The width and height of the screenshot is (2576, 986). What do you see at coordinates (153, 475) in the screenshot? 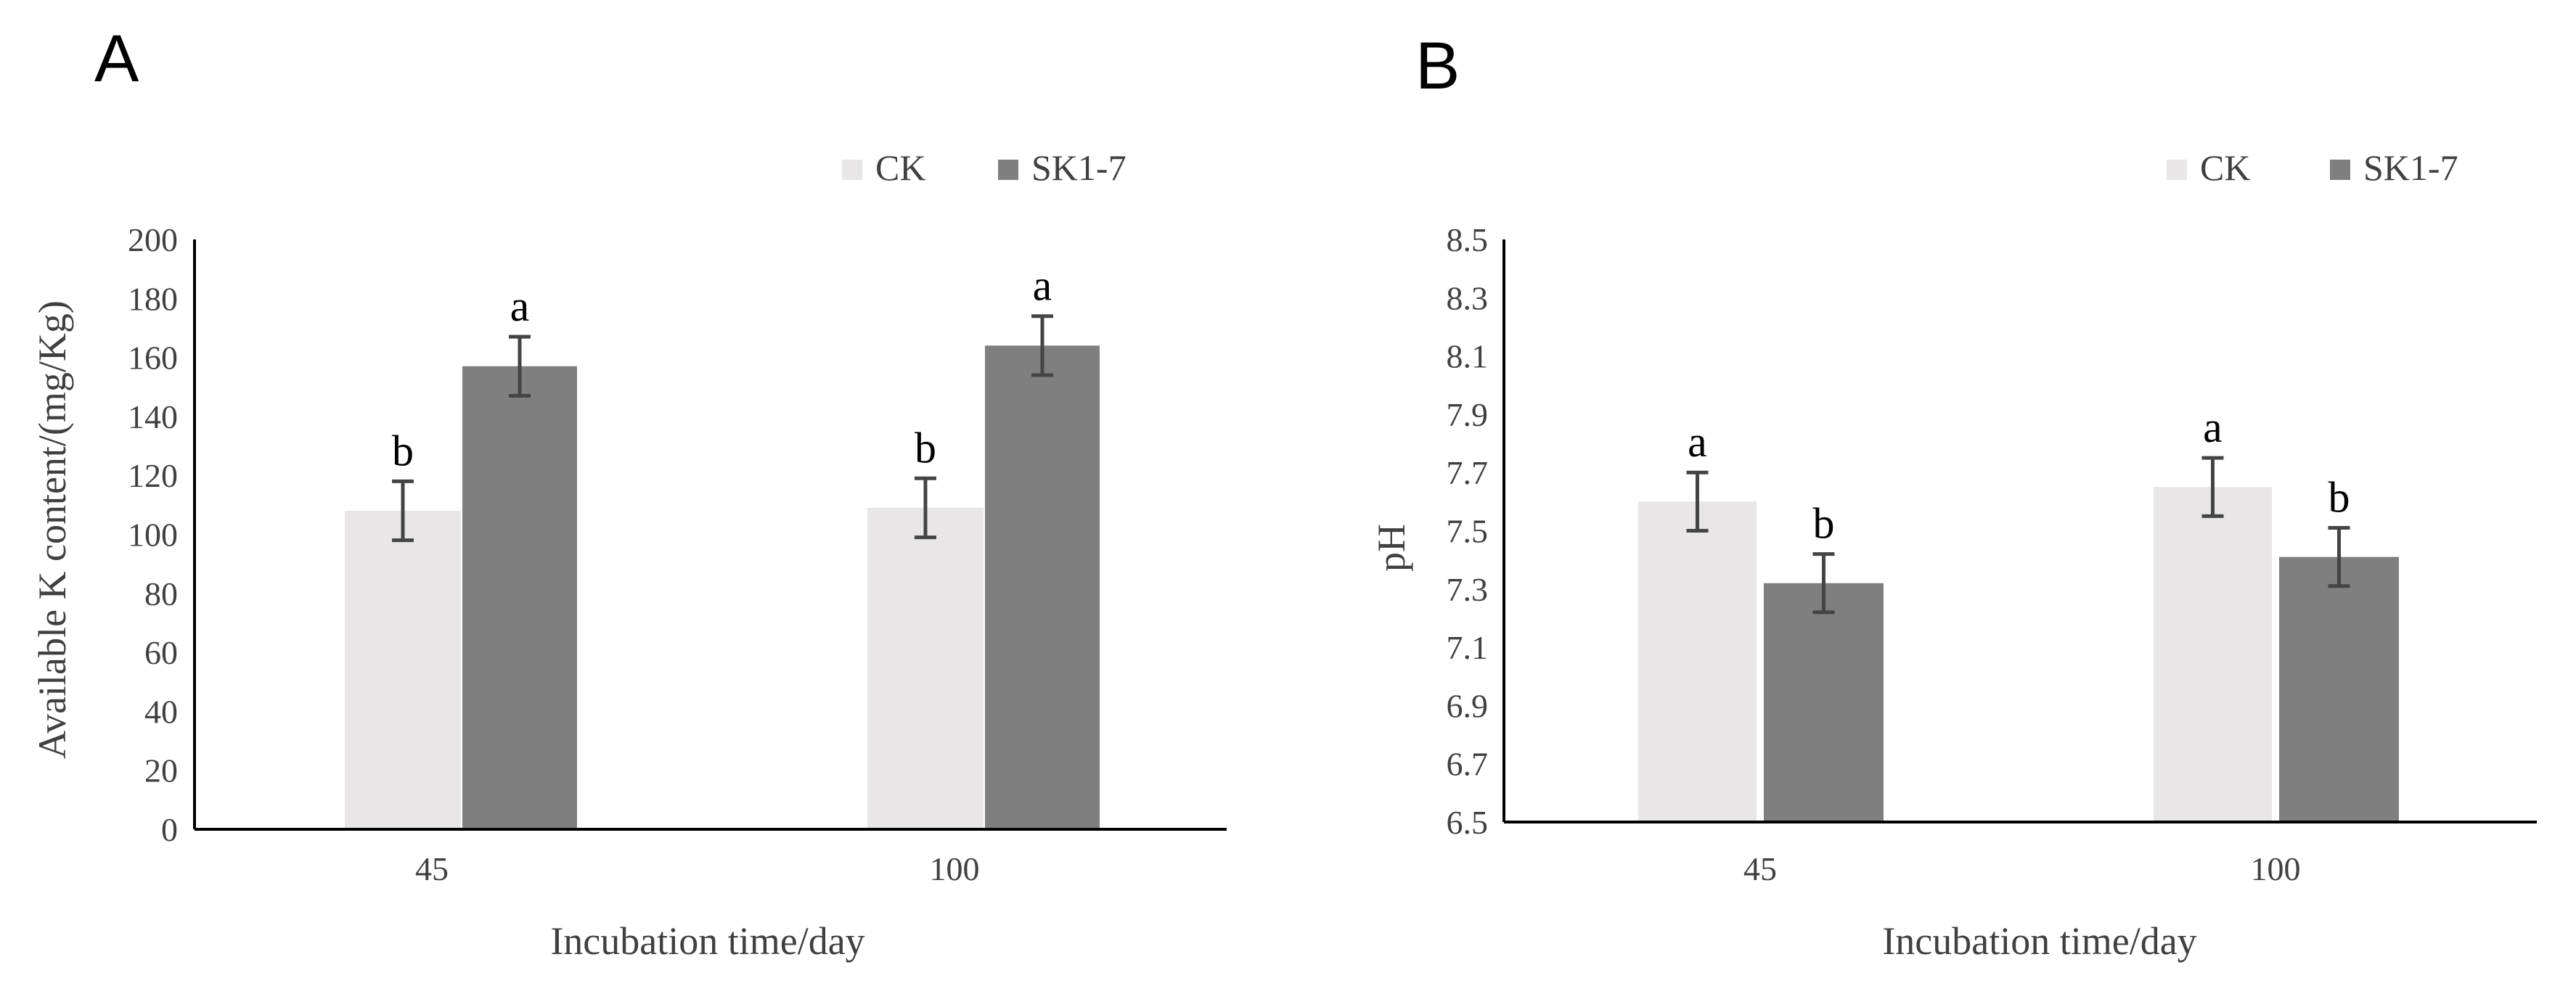
I see `y-tick-label: 120` at bounding box center [153, 475].